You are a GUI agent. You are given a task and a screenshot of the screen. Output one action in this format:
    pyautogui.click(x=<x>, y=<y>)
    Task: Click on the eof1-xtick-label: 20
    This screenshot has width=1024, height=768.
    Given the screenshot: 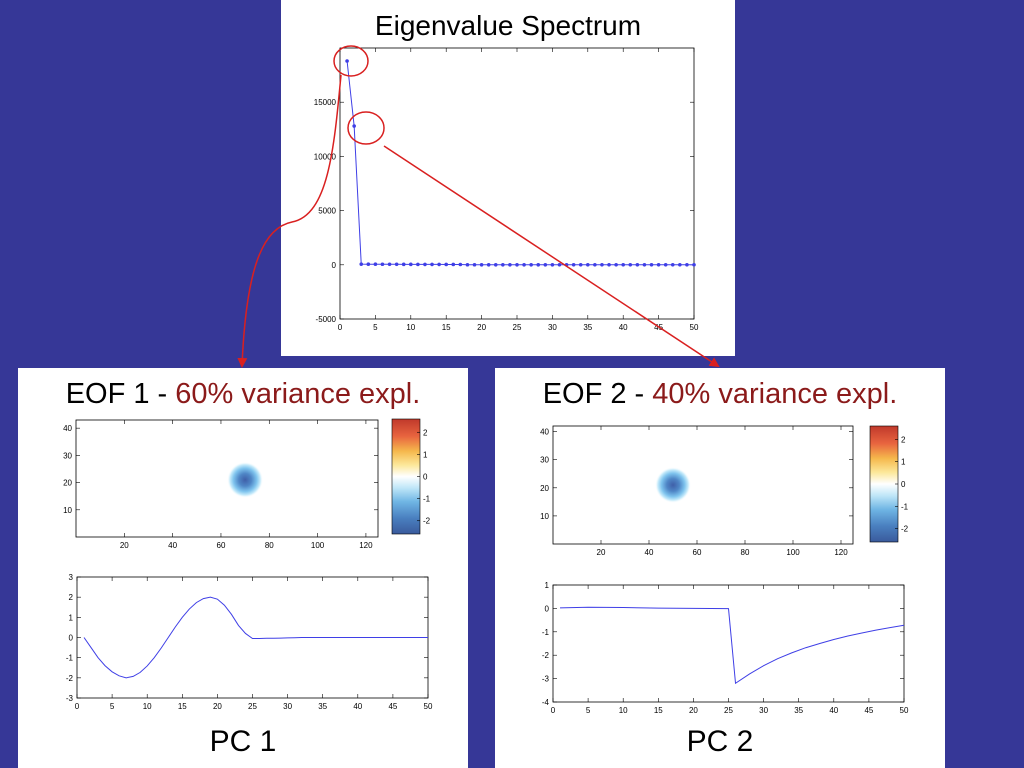 What is the action you would take?
    pyautogui.click(x=124, y=545)
    